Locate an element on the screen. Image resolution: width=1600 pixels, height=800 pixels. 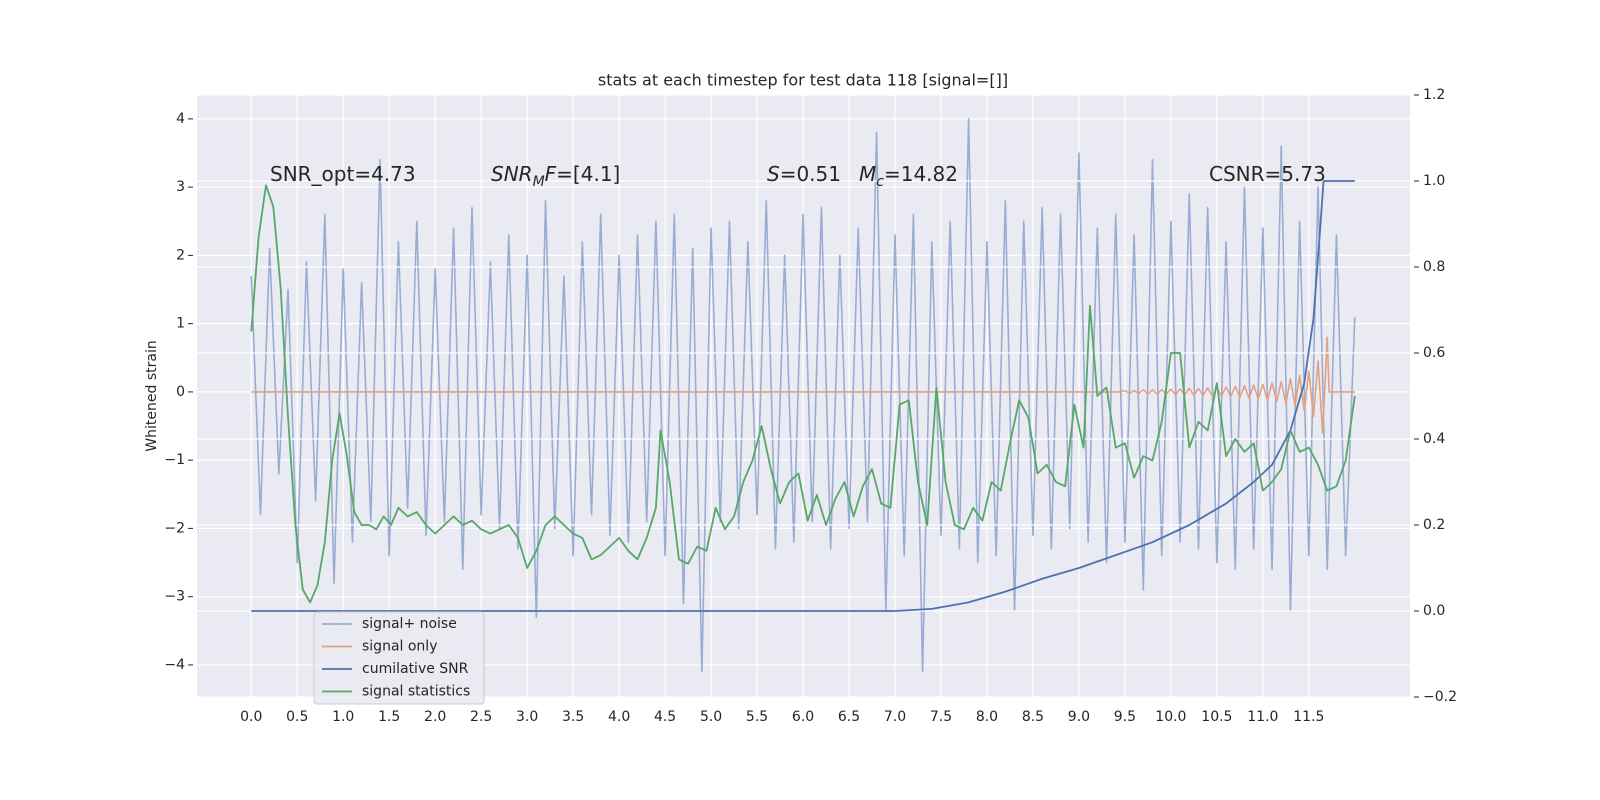
legend-label: signal+ noise is located at coordinates (409, 624).